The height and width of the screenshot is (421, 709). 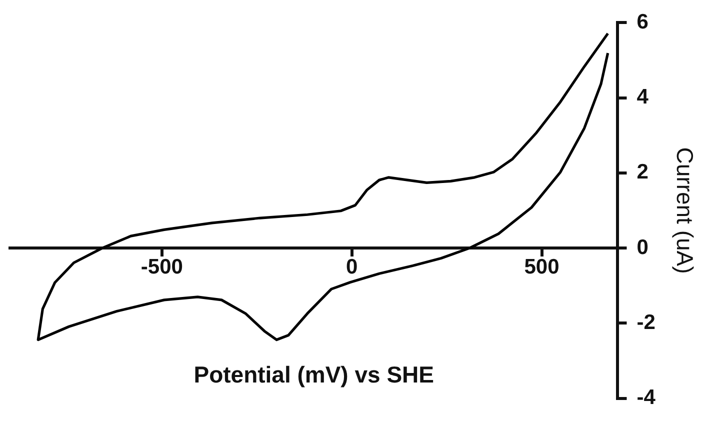 I want to click on x-tick-label: 500, so click(x=542, y=266).